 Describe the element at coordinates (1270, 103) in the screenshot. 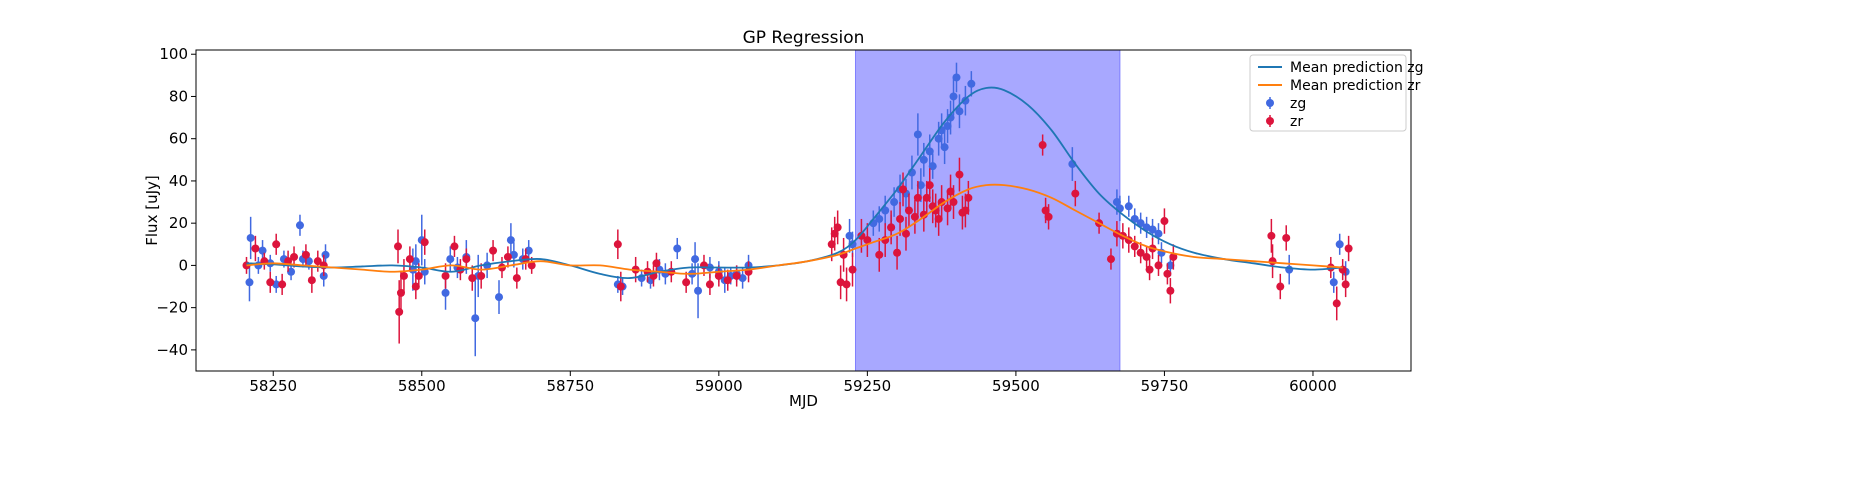

I see `legend-swatch-zg` at that location.